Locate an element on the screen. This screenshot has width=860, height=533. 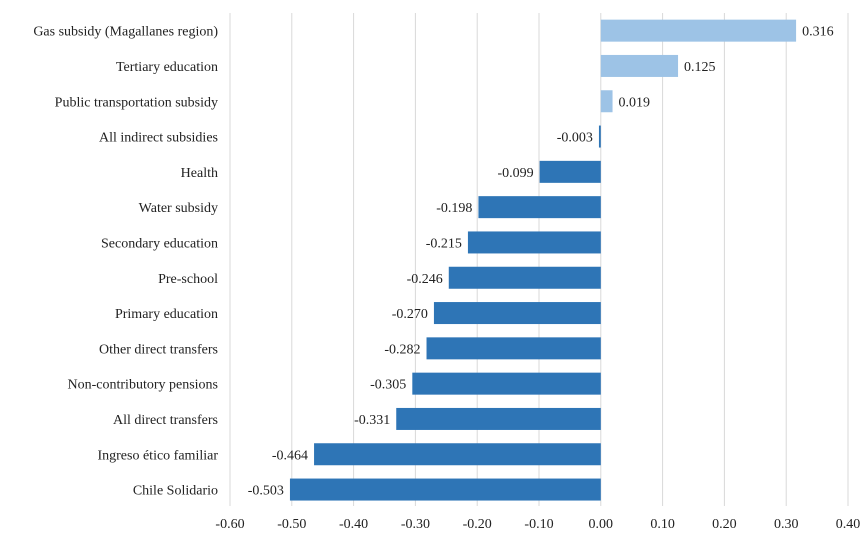
data-label: 0.019 is located at coordinates (635, 102).